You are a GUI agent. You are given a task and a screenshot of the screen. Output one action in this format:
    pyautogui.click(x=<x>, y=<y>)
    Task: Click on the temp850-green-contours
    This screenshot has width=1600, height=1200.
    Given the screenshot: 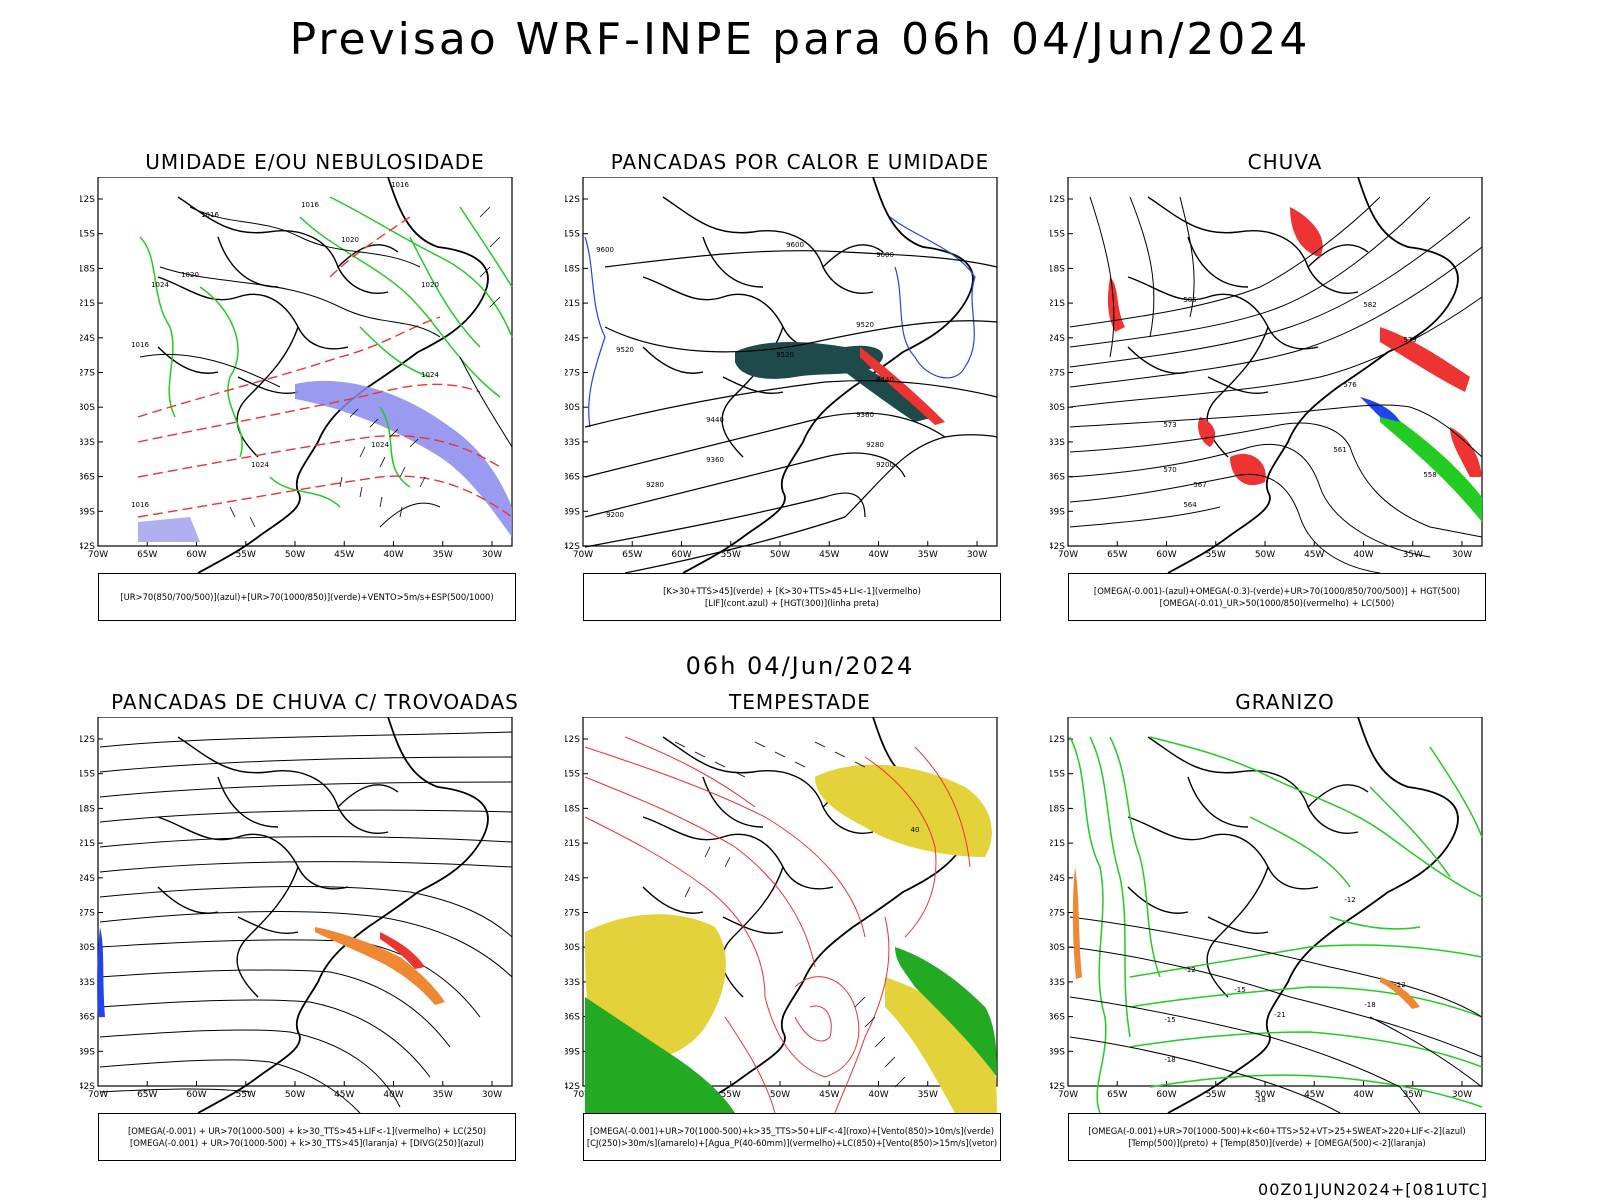 What is the action you would take?
    pyautogui.click(x=1276, y=924)
    